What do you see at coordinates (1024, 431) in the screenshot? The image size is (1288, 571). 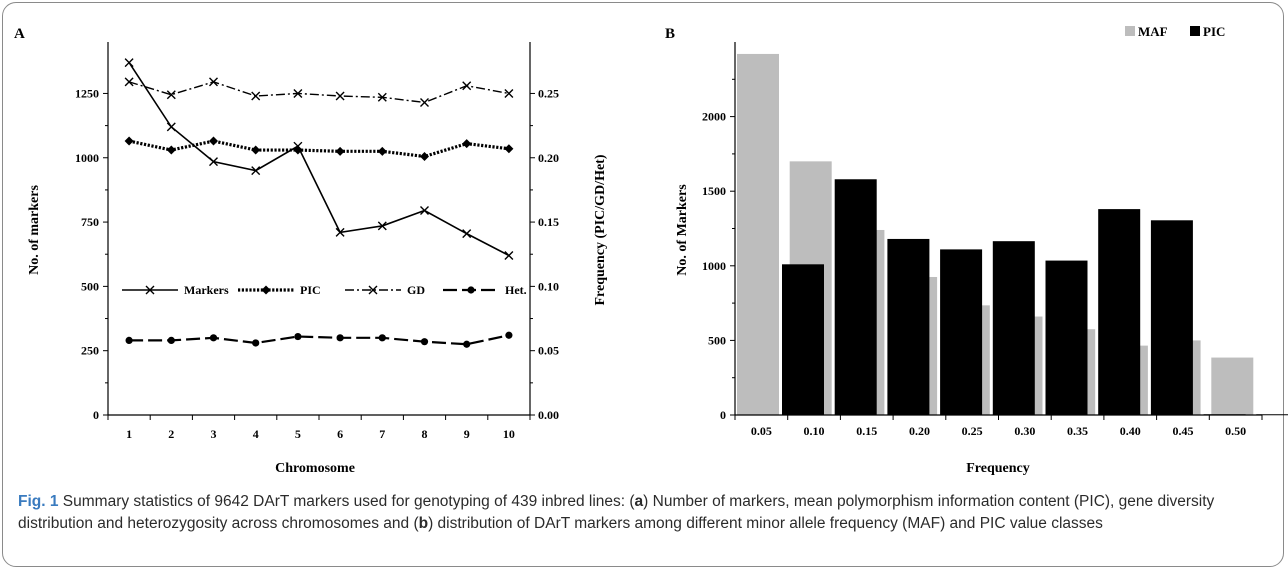 I see `panel-b-xtick-label: 0.30` at bounding box center [1024, 431].